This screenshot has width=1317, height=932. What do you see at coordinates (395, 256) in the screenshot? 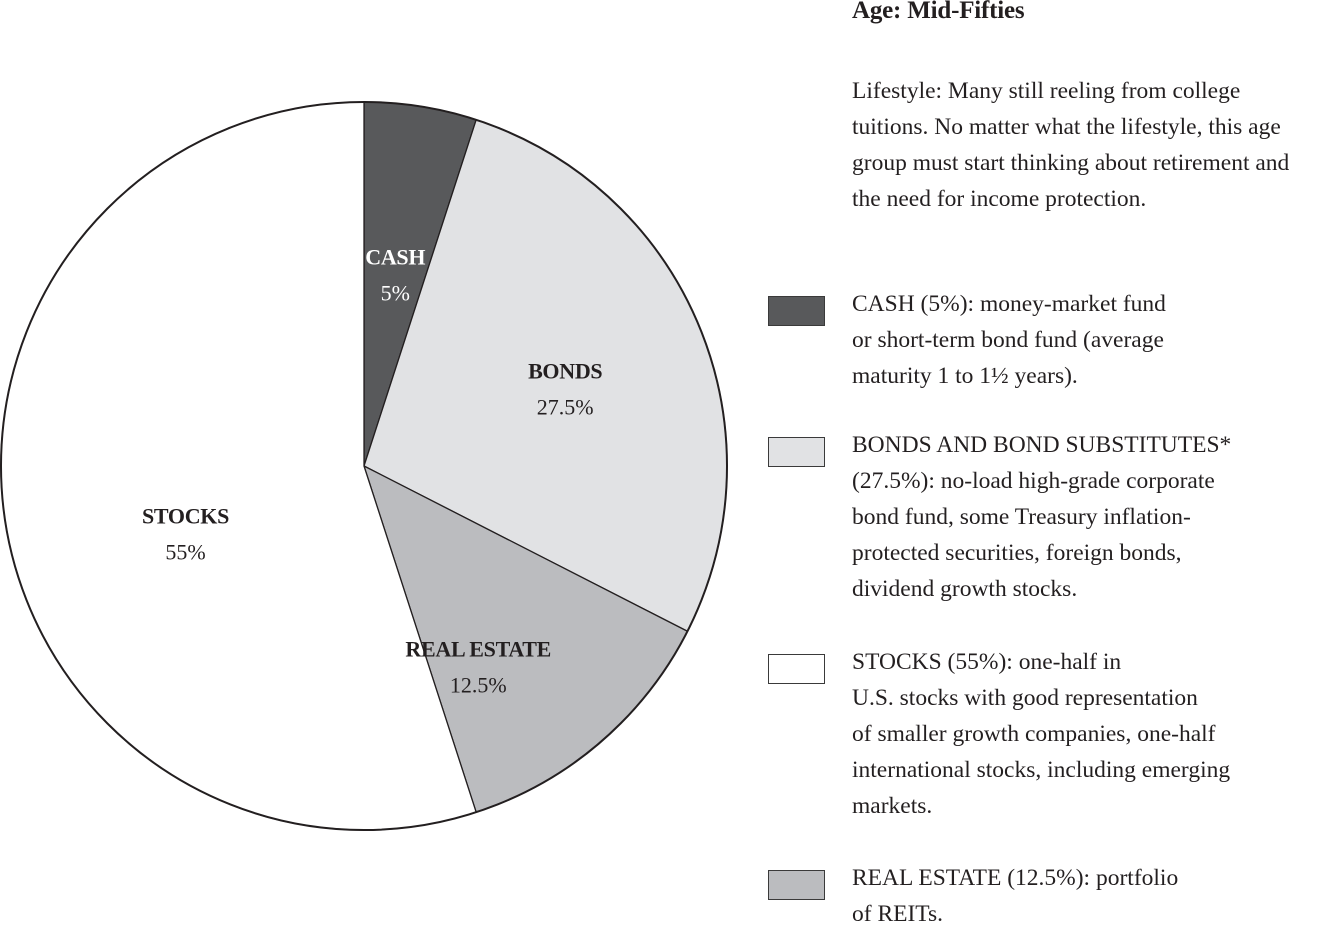
I see `slice-label-cash: CASH` at bounding box center [395, 256].